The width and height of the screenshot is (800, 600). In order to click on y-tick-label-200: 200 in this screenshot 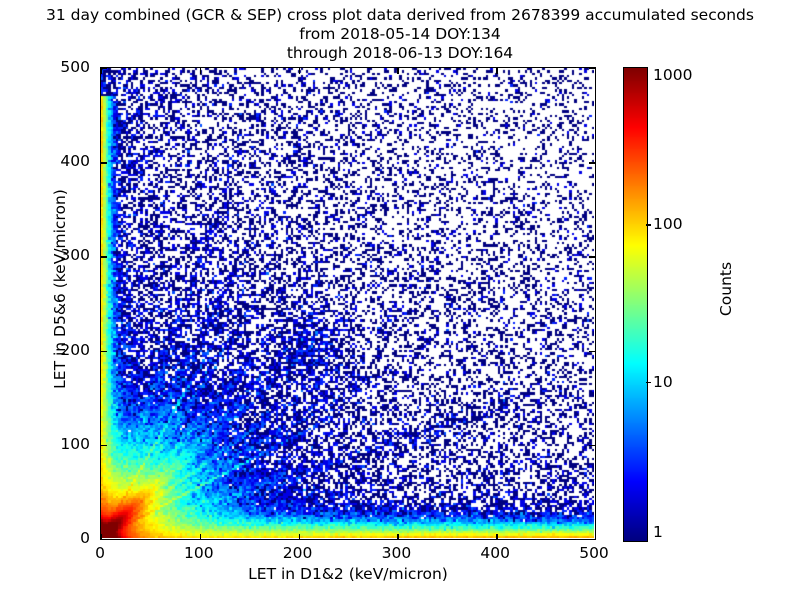, I will do `click(75, 349)`.